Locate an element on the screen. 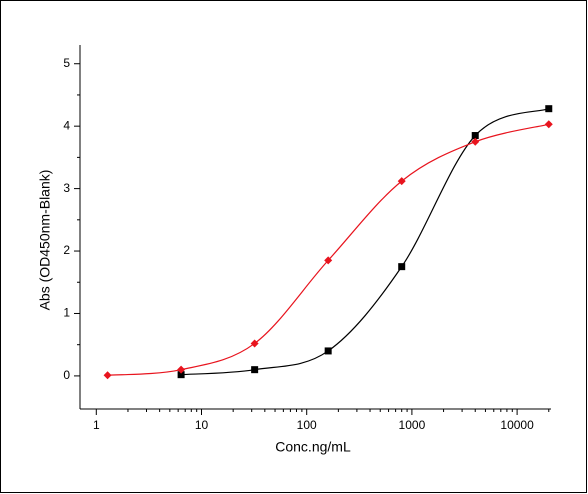 This screenshot has height=494, width=588. x-axis-title: Conc.ng/mL is located at coordinates (313, 447).